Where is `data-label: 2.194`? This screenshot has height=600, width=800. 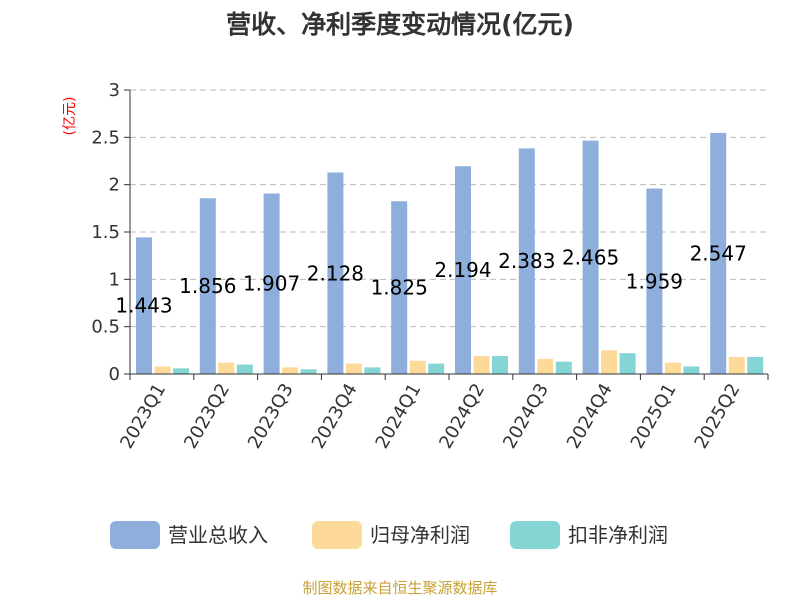 data-label: 2.194 is located at coordinates (462, 270).